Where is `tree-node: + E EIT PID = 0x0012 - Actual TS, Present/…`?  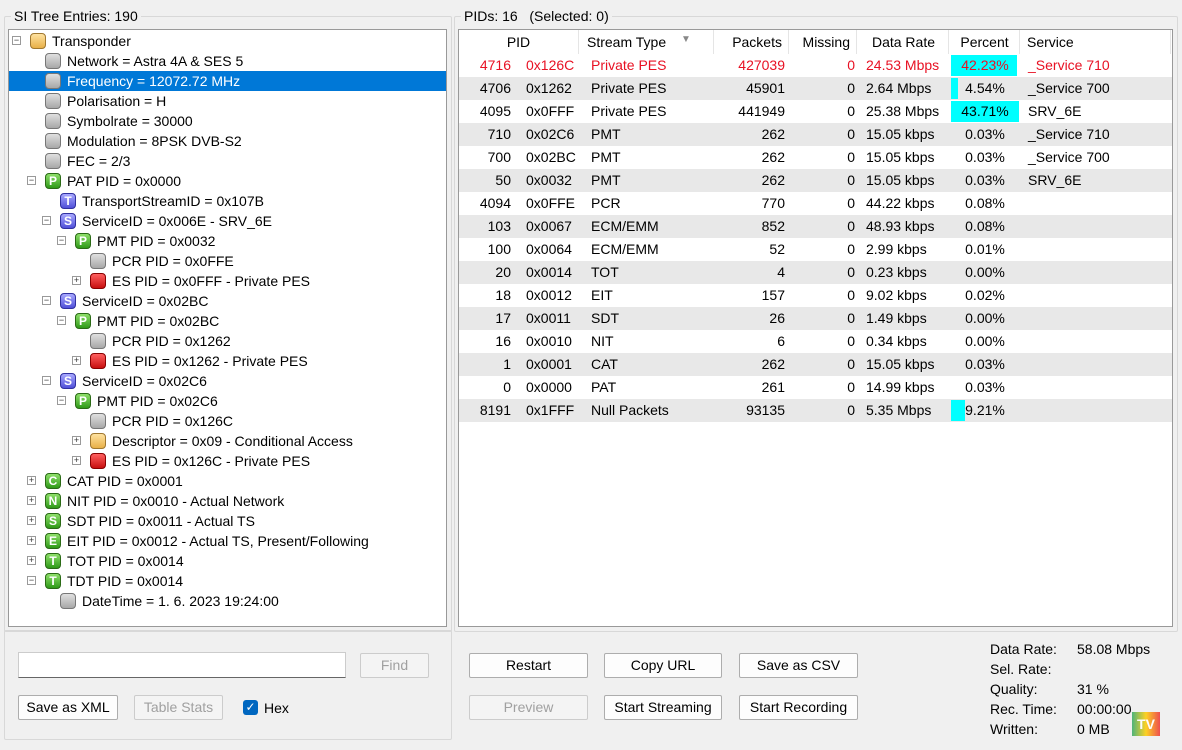 tree-node: + E EIT PID = 0x0012 - Actual TS, Present/… is located at coordinates (227, 541).